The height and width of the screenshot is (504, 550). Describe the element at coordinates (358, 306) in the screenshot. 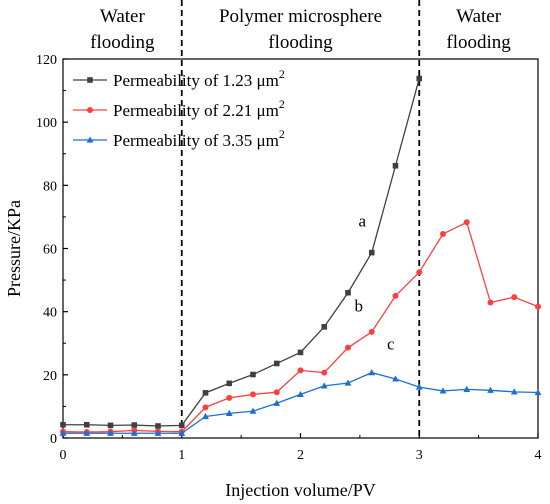

I see `curve-label-b: b` at that location.